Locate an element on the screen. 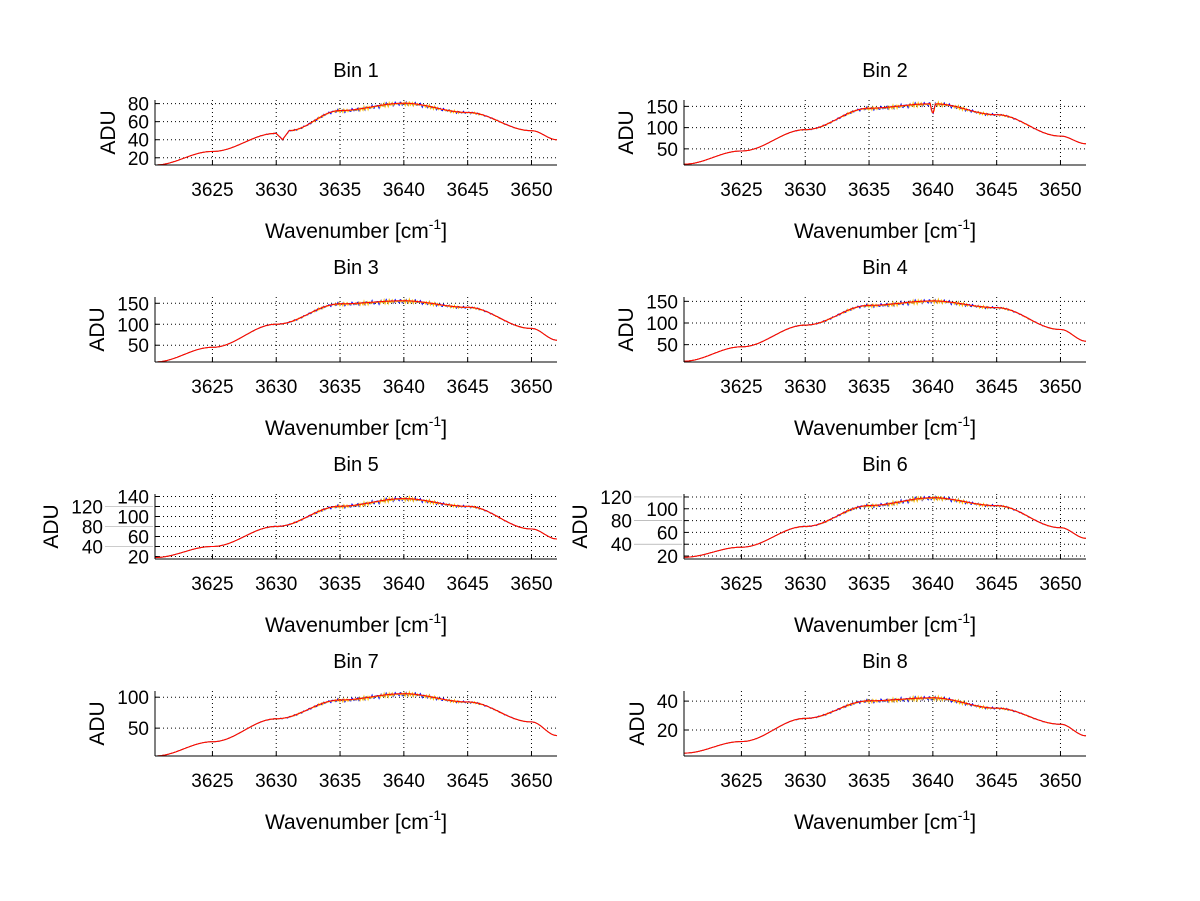  subplot-title: Bin 2 is located at coordinates (885, 71).